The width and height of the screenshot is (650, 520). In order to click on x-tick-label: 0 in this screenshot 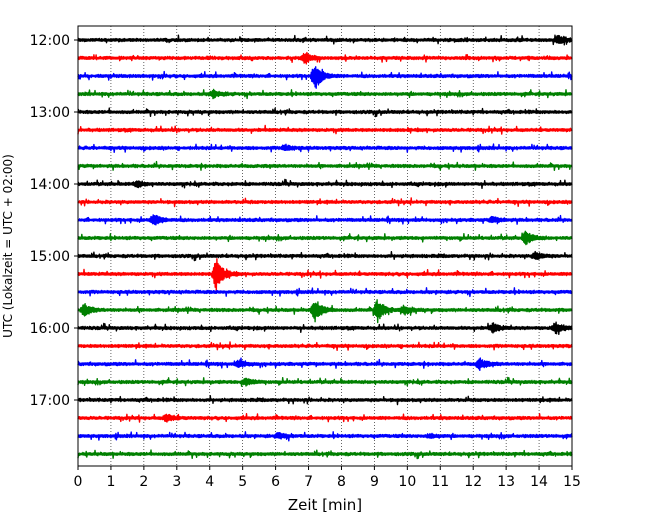, I will do `click(78, 482)`.